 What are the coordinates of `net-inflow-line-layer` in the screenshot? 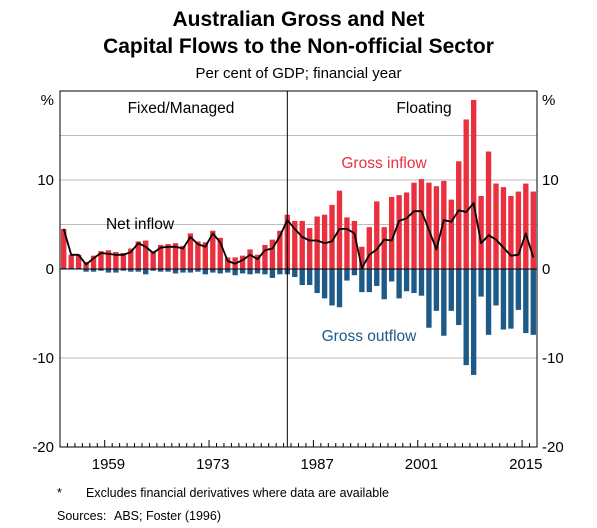 It's located at (298, 236).